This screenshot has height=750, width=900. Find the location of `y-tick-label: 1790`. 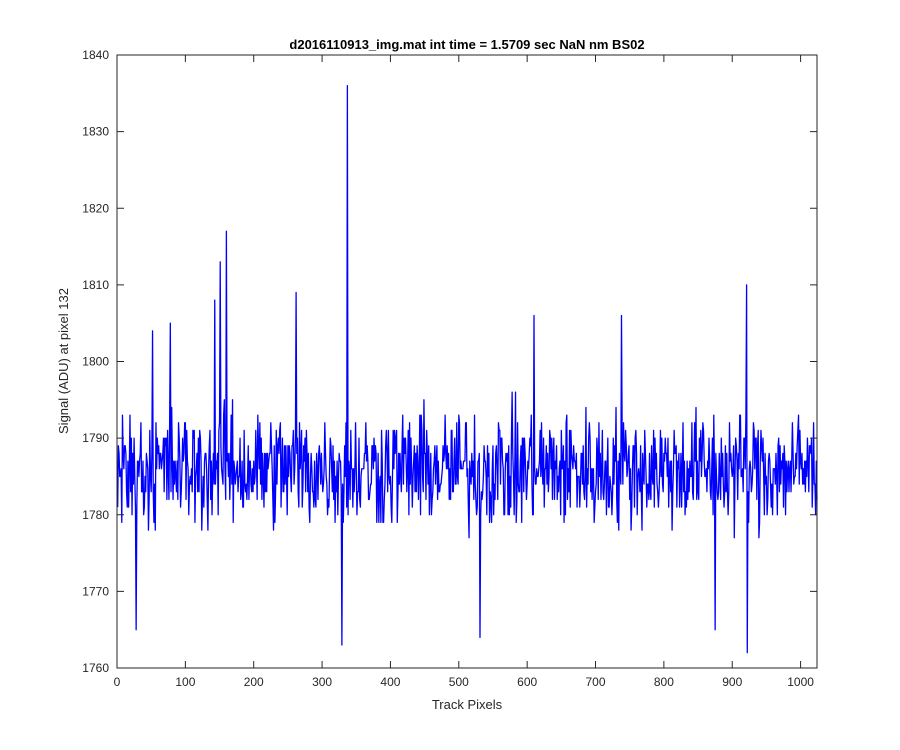

y-tick-label: 1790 is located at coordinates (95, 438).